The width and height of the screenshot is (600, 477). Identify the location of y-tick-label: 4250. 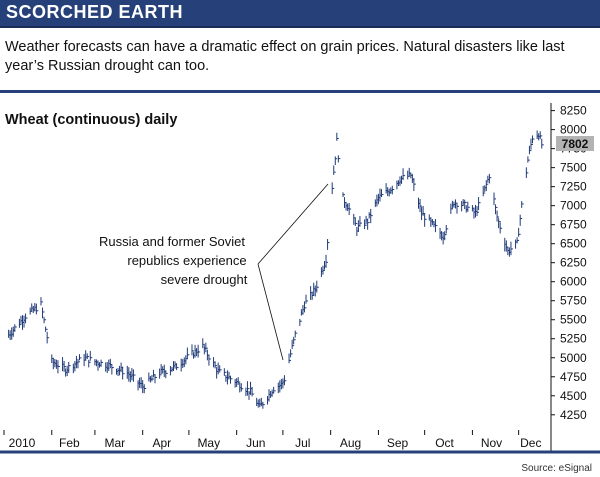
(573, 415).